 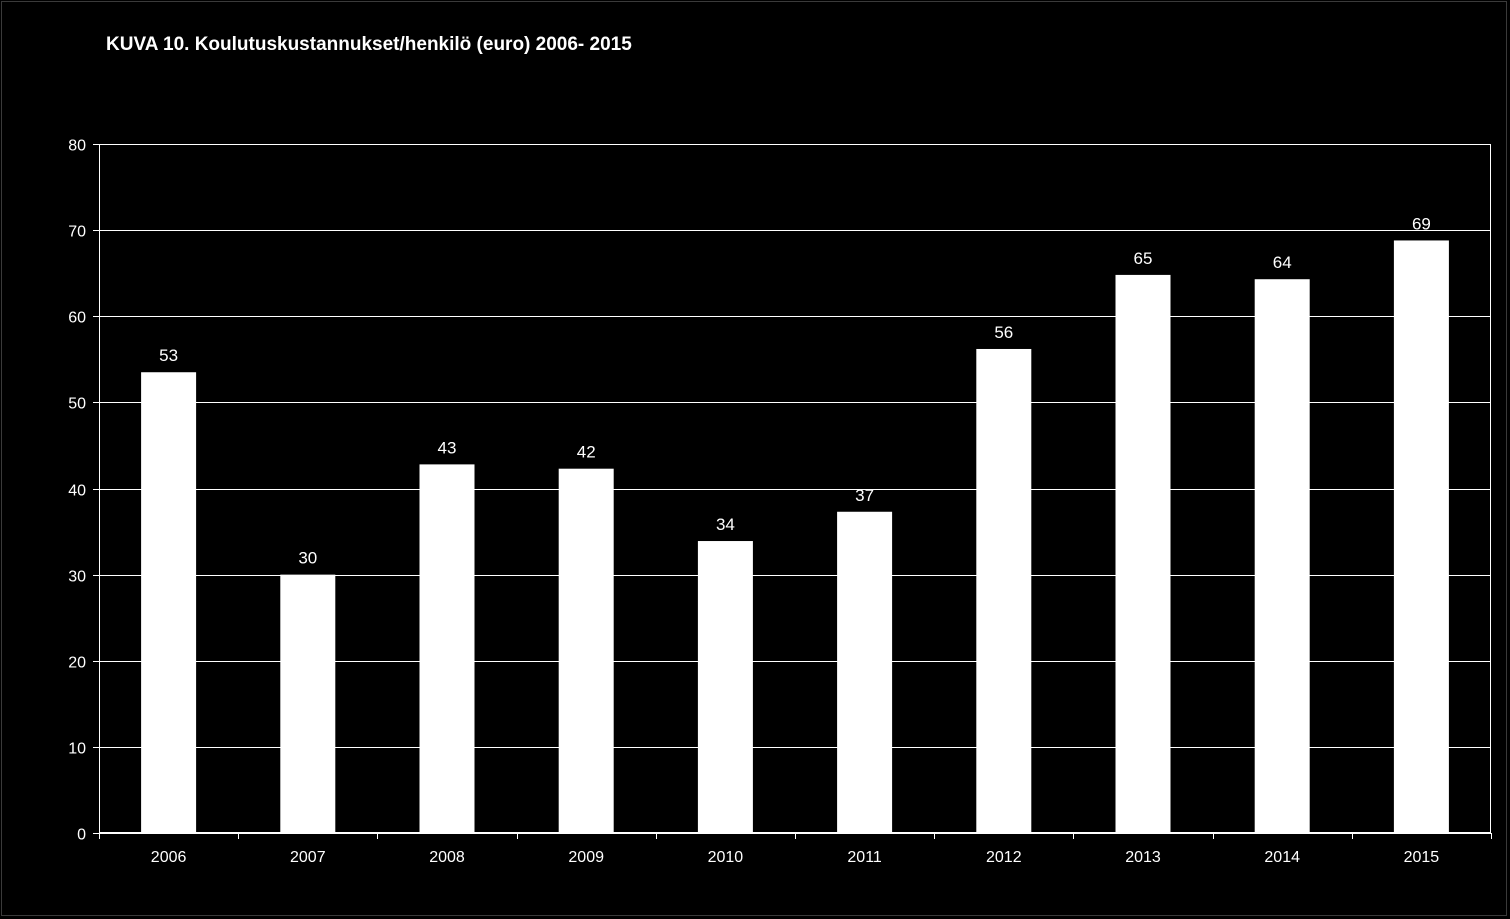 What do you see at coordinates (586, 857) in the screenshot?
I see `x-tick-label: 2009` at bounding box center [586, 857].